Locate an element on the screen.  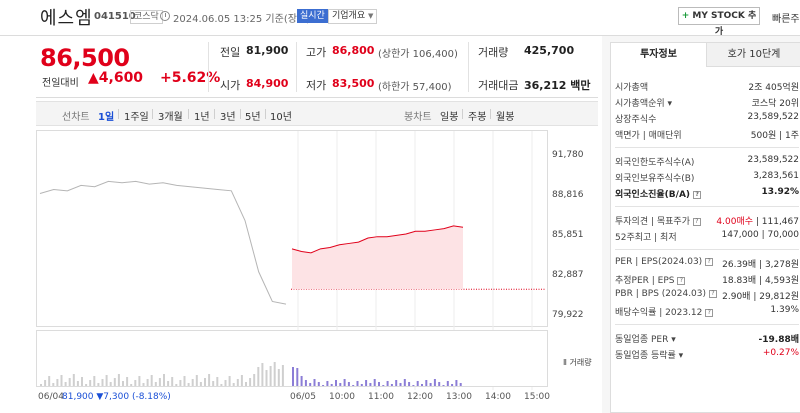
amount-value: 36,212 백만 is located at coordinates (557, 85).